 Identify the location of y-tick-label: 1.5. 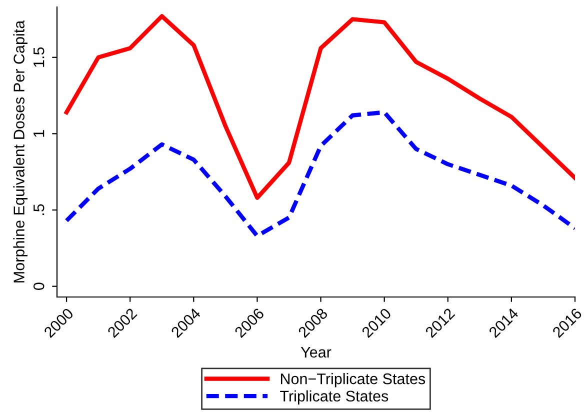
(39, 57).